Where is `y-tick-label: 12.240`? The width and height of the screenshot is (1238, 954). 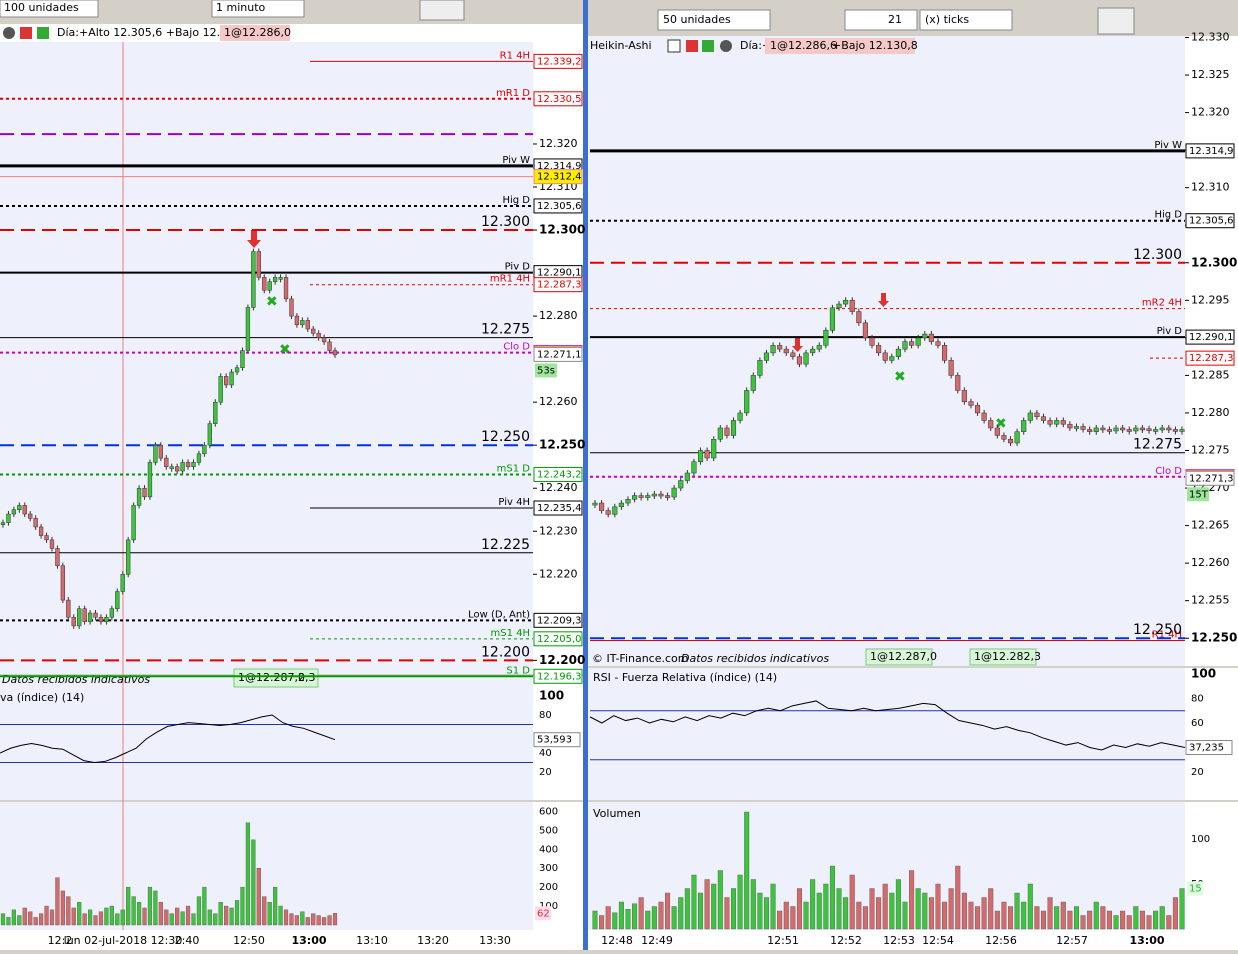
y-tick-label: 12.240 is located at coordinates (558, 487).